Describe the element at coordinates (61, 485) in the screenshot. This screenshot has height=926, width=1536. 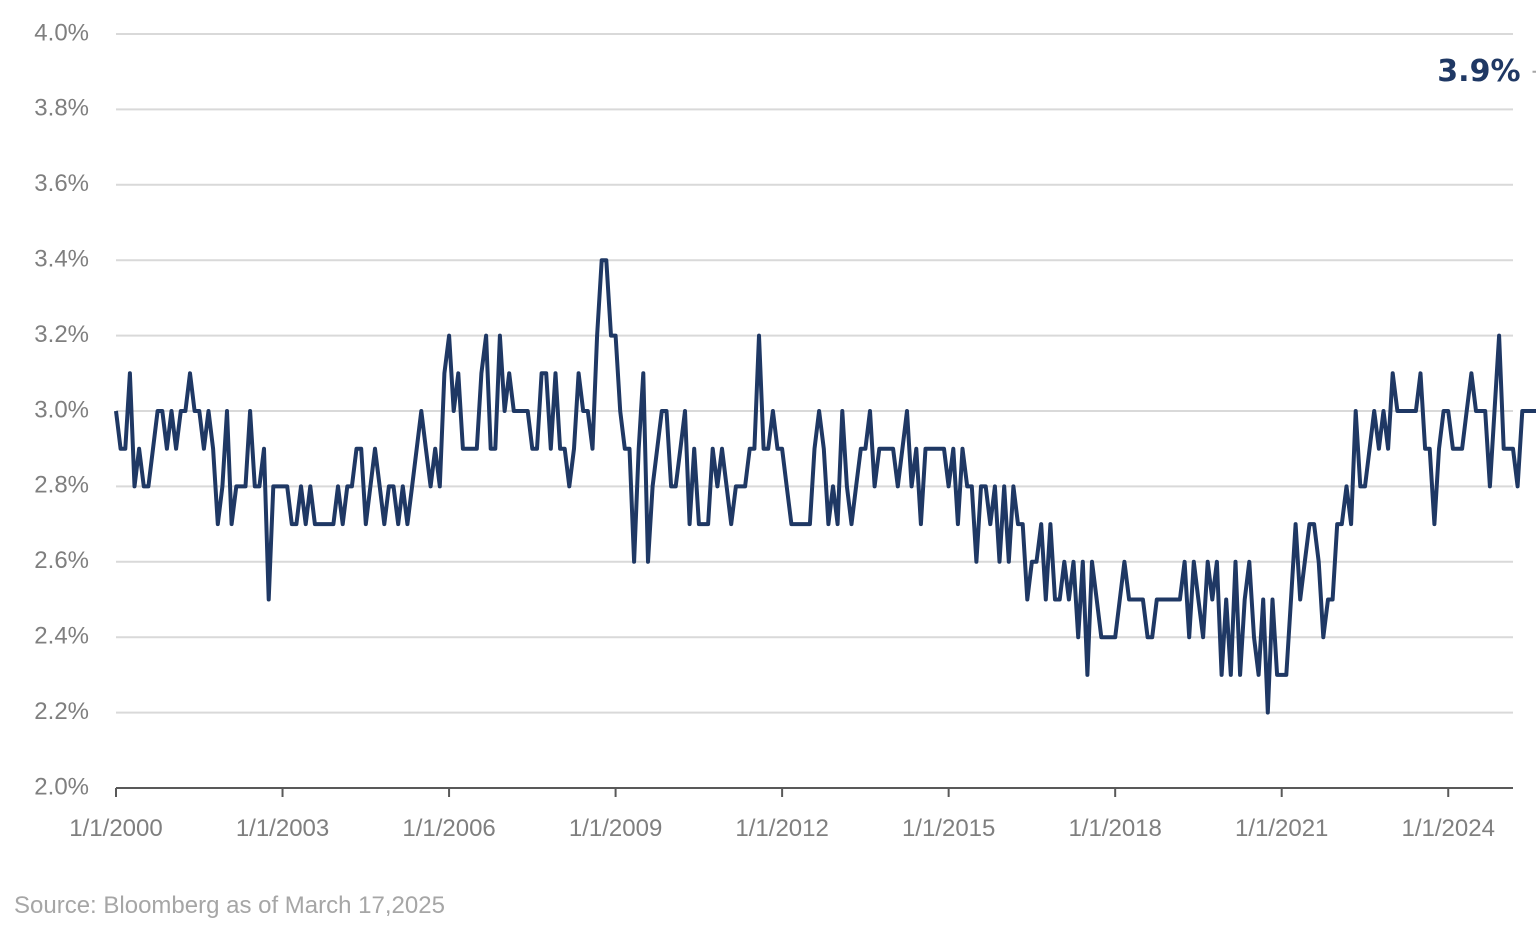
I see `y-tick-label: 2.8%` at that location.